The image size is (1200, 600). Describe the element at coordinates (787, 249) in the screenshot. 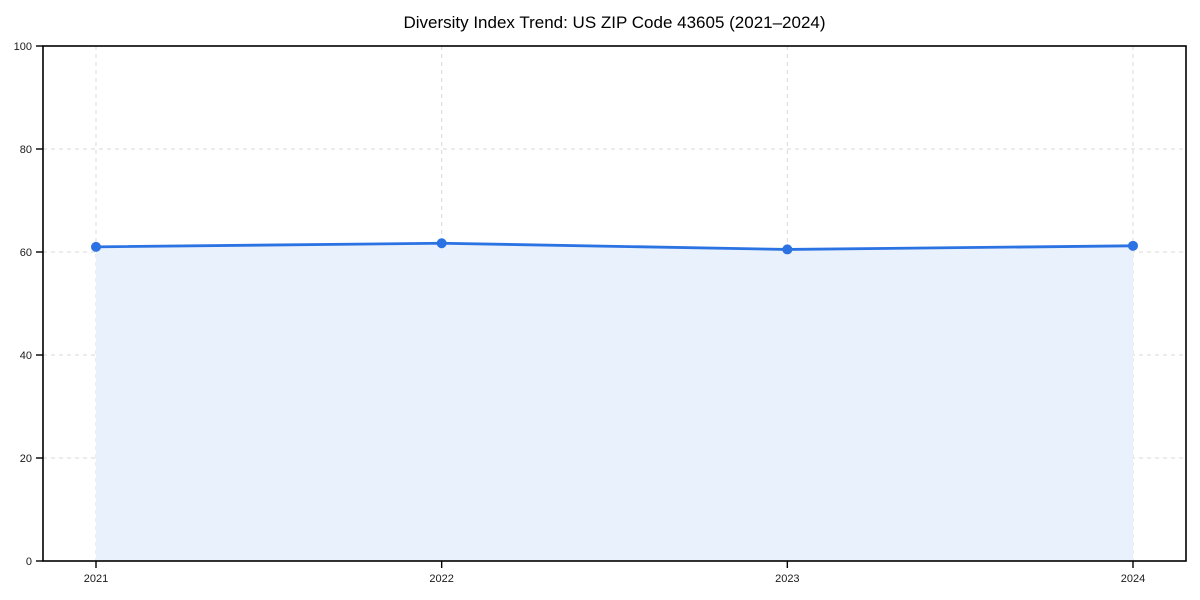

I see `data-point-2023` at that location.